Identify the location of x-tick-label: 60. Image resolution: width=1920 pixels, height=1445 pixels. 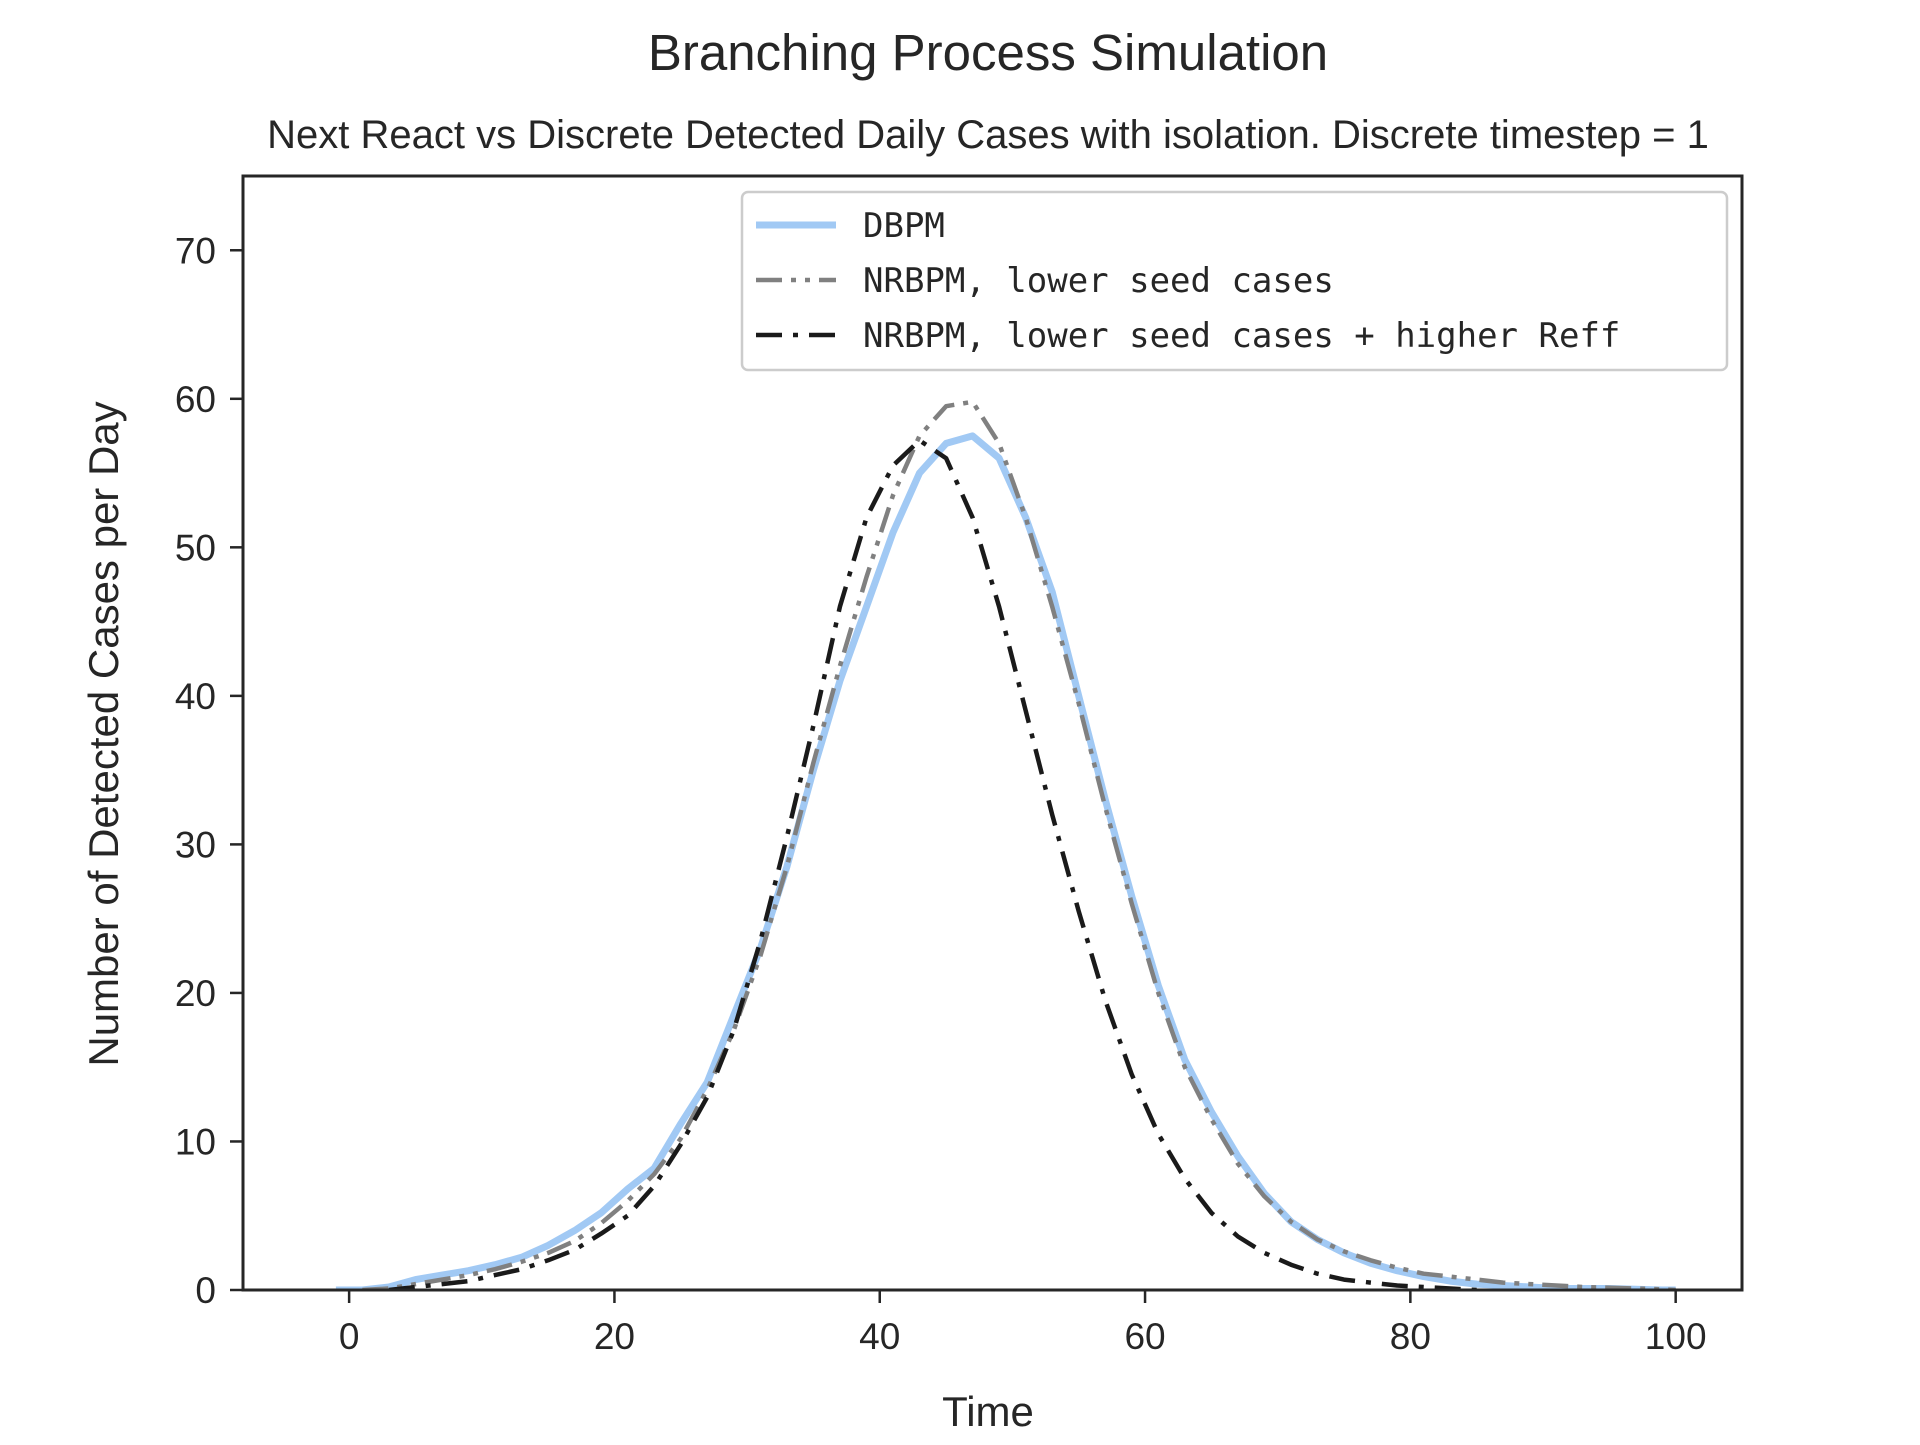
(1144, 1336).